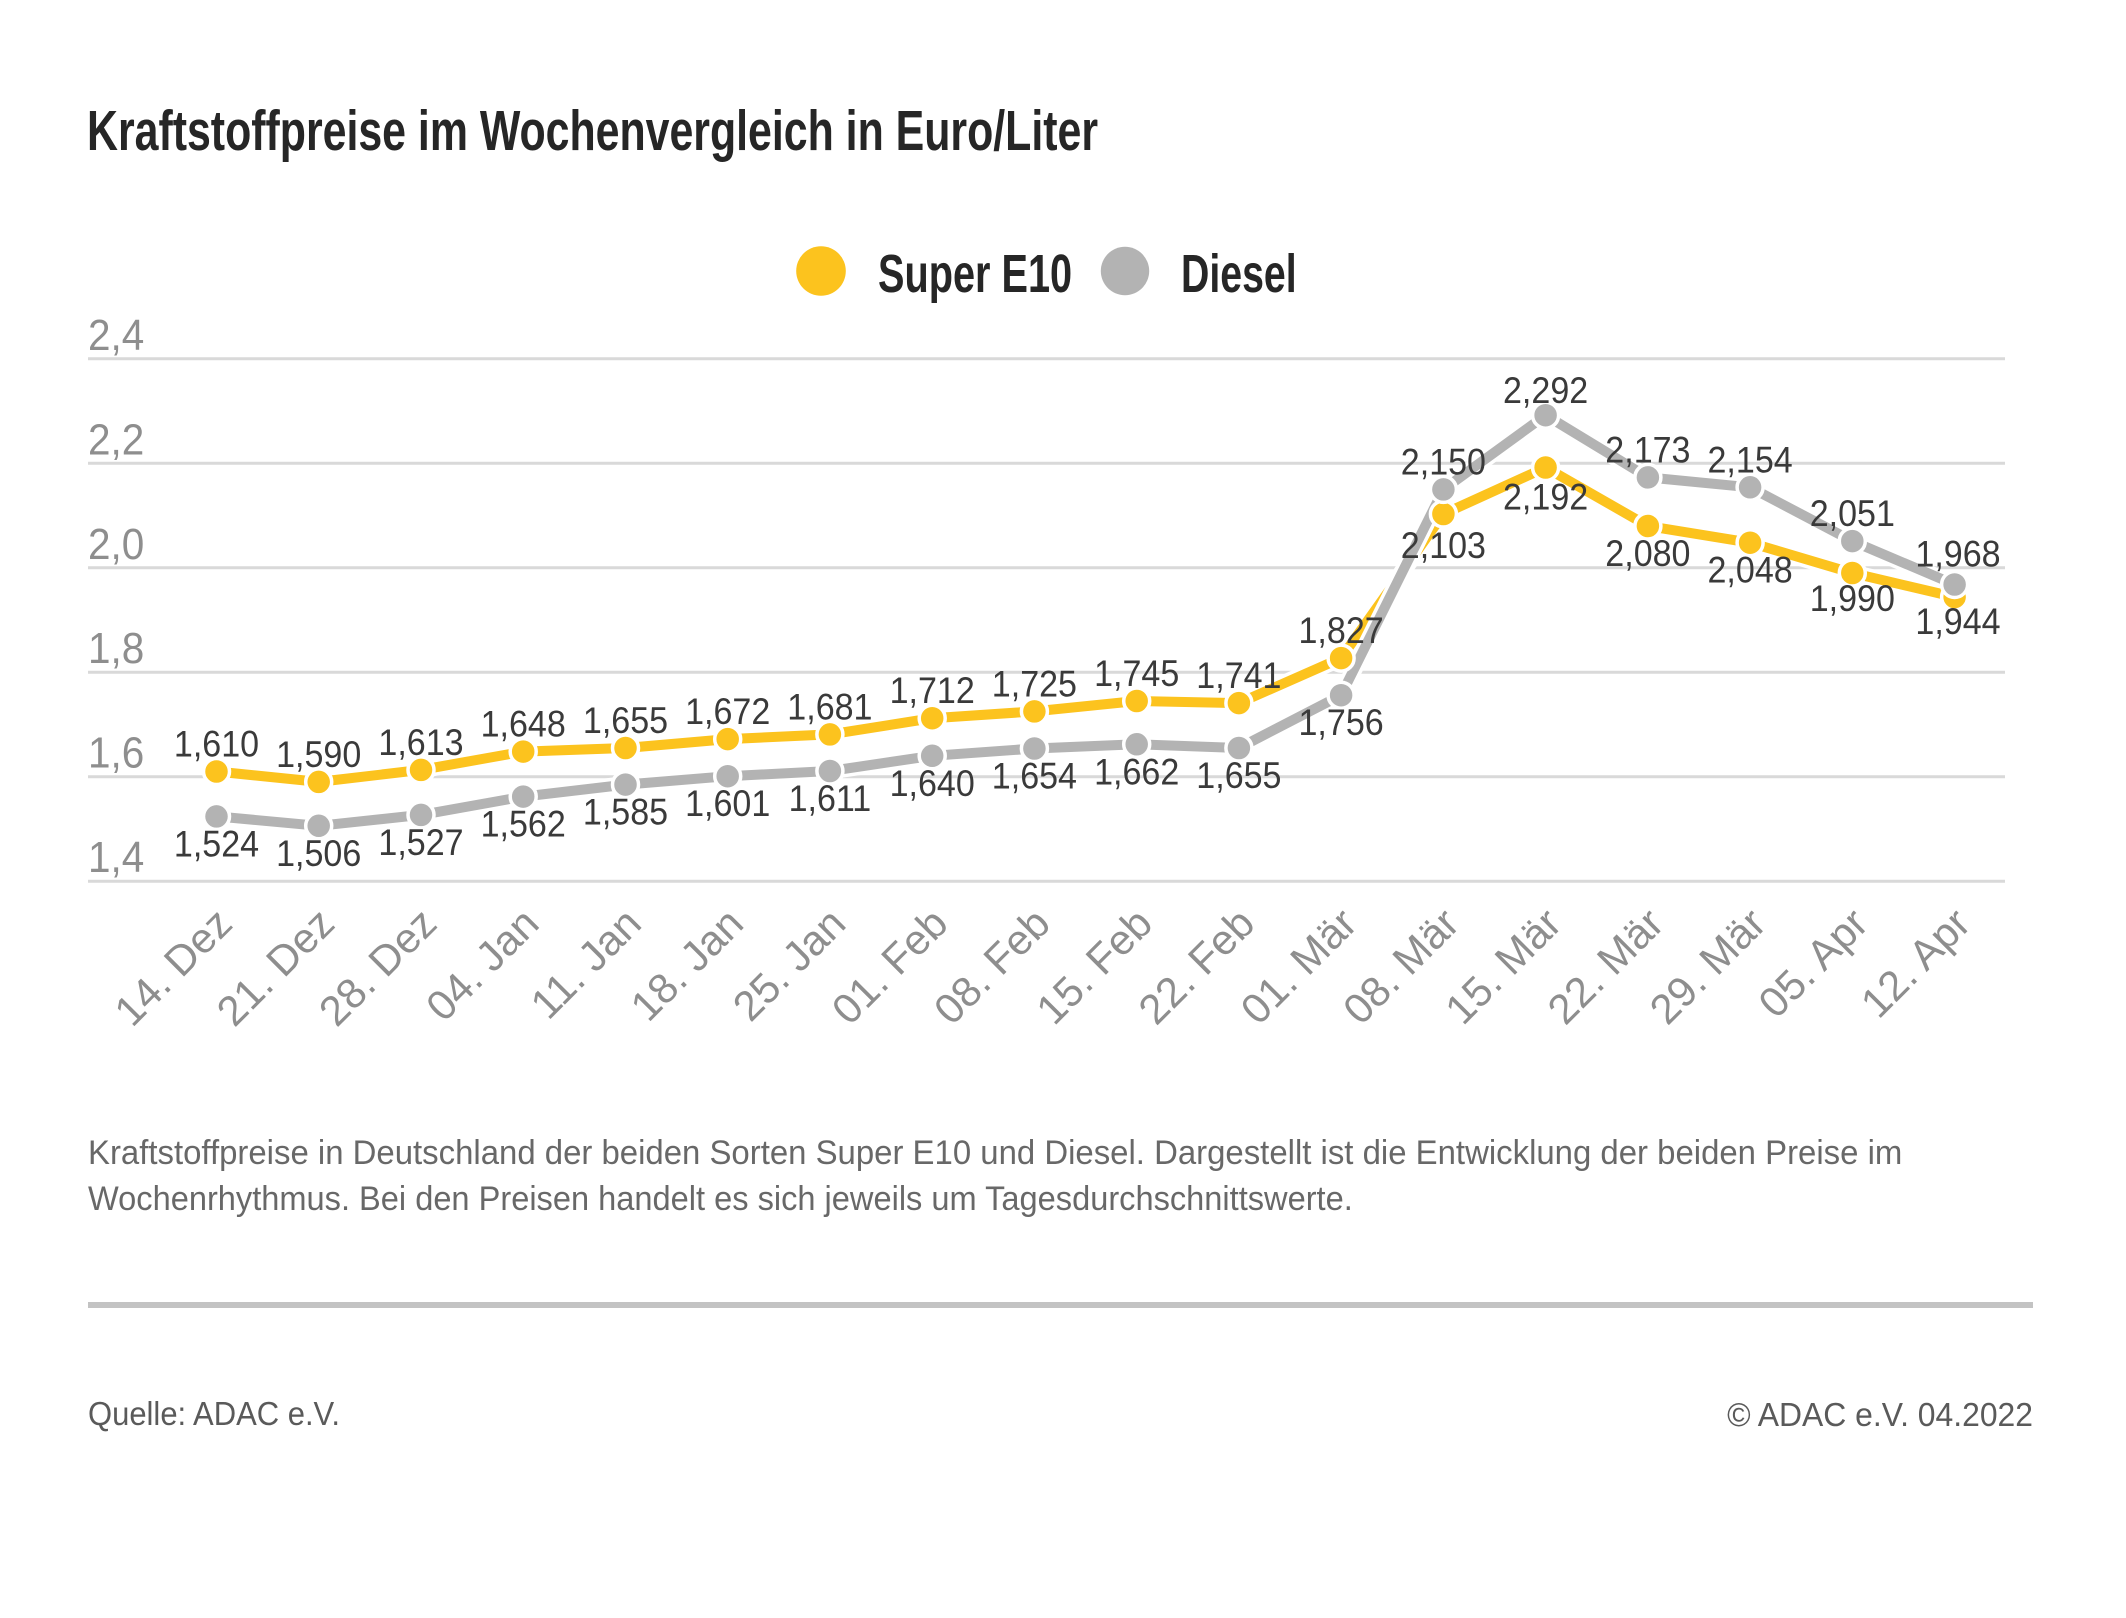 The image size is (2126, 1618). Describe the element at coordinates (975, 274) in the screenshot. I see `svg-text: Super E10` at that location.